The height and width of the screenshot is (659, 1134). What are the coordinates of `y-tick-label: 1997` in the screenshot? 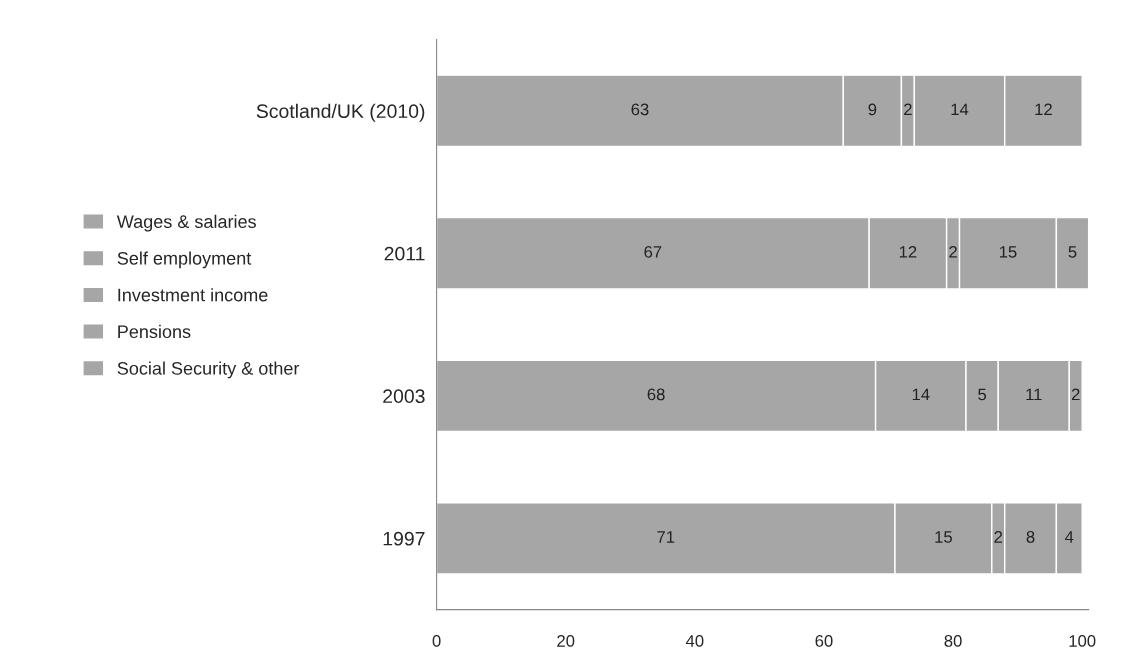 It's located at (404, 538).